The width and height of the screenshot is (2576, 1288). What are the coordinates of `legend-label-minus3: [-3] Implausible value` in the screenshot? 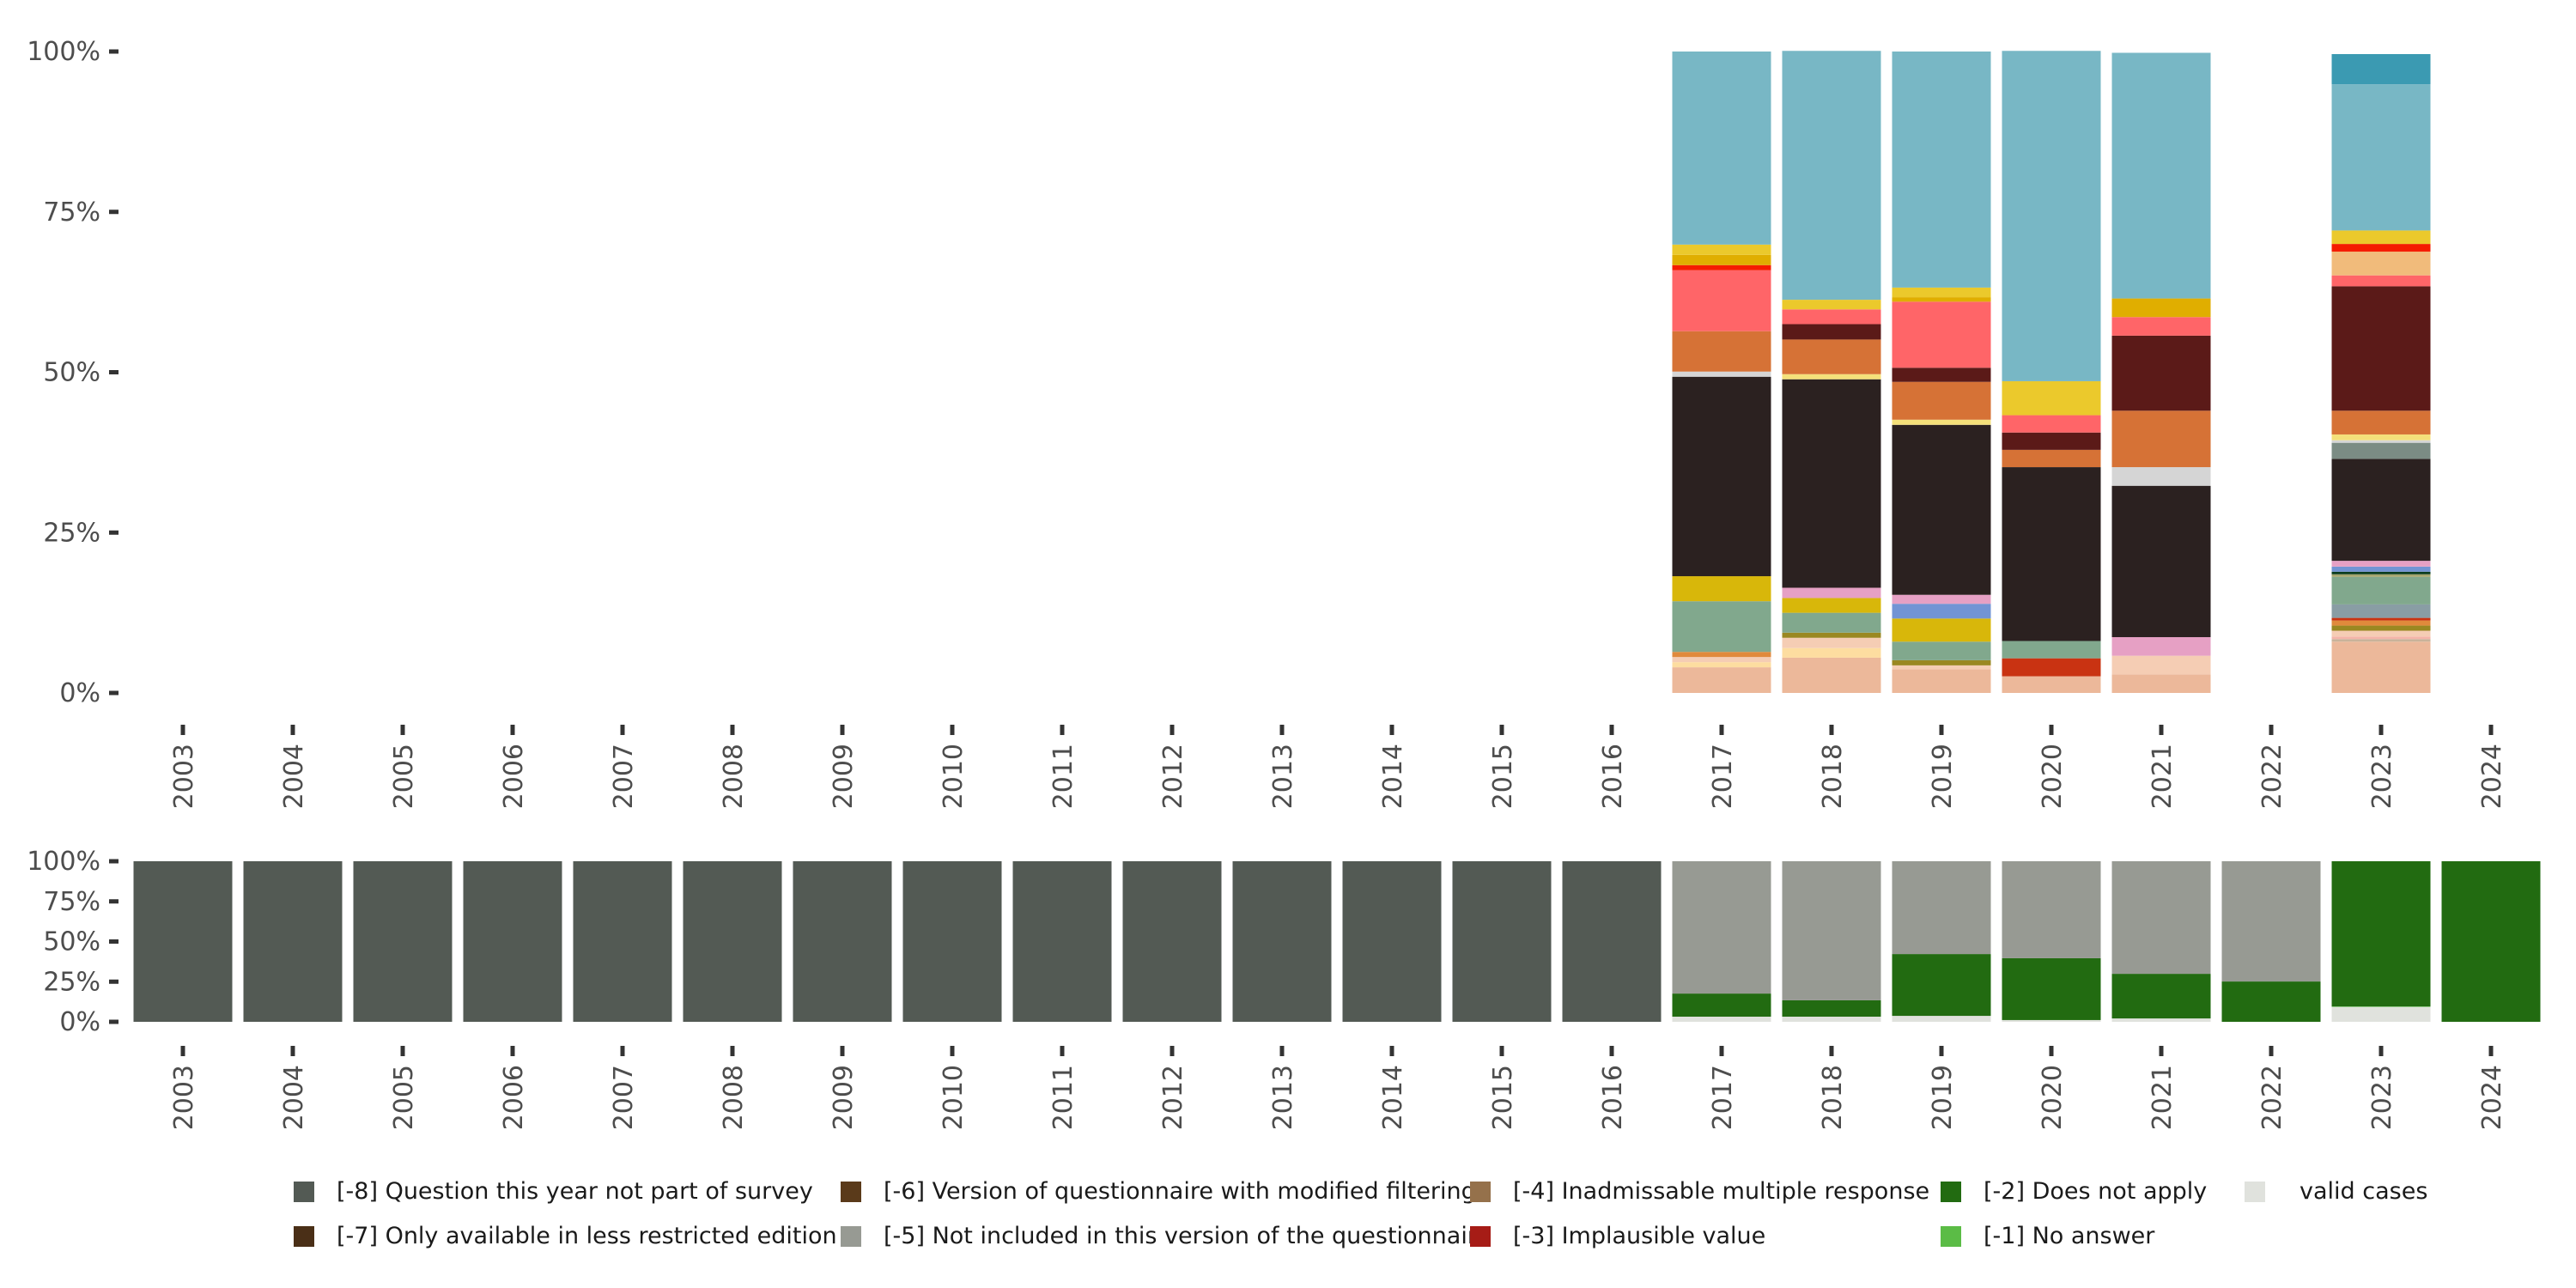 It's located at (1639, 1236).